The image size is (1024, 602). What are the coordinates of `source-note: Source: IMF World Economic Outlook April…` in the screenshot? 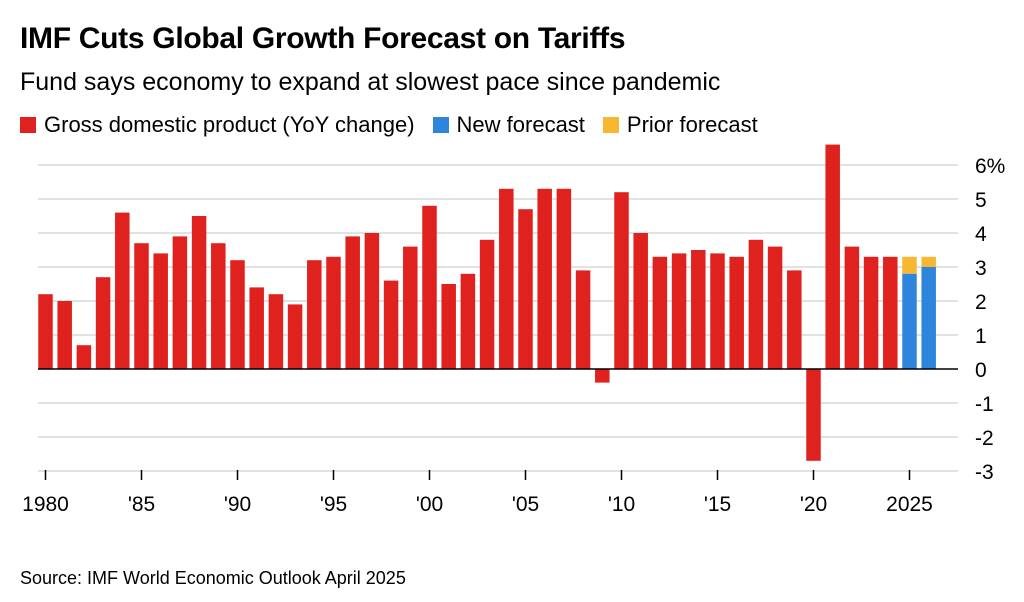 It's located at (213, 578).